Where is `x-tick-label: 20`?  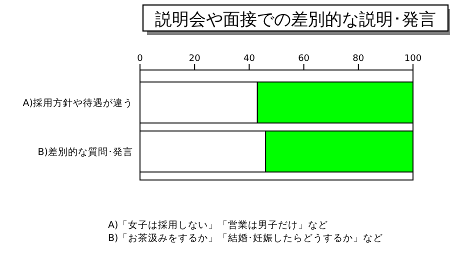
x-tick-label: 20 is located at coordinates (194, 59).